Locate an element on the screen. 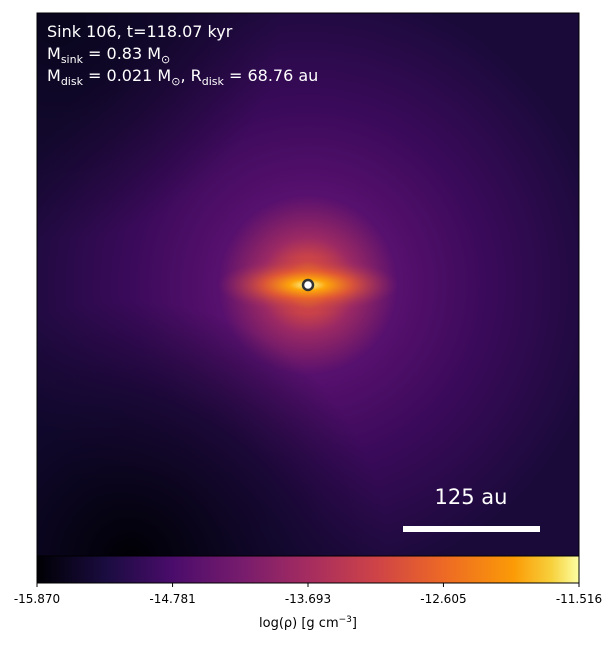 This screenshot has width=616, height=648. label-text: ] is located at coordinates (354, 623).